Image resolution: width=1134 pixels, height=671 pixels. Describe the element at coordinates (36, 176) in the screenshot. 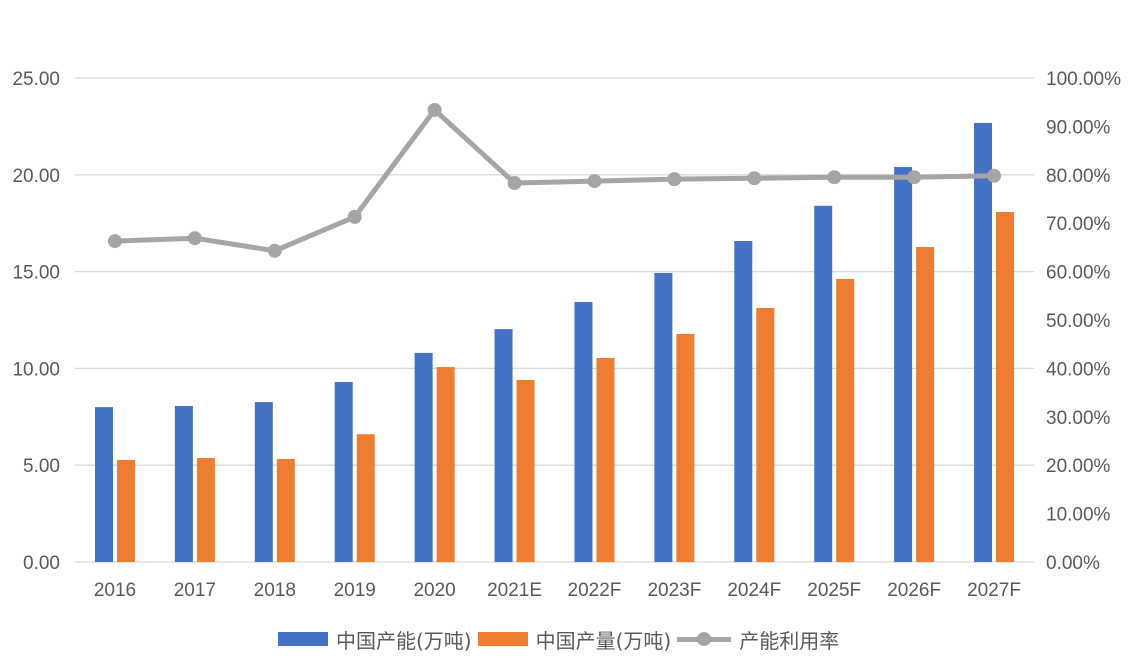

I see `y-tick-label: 20.00` at that location.